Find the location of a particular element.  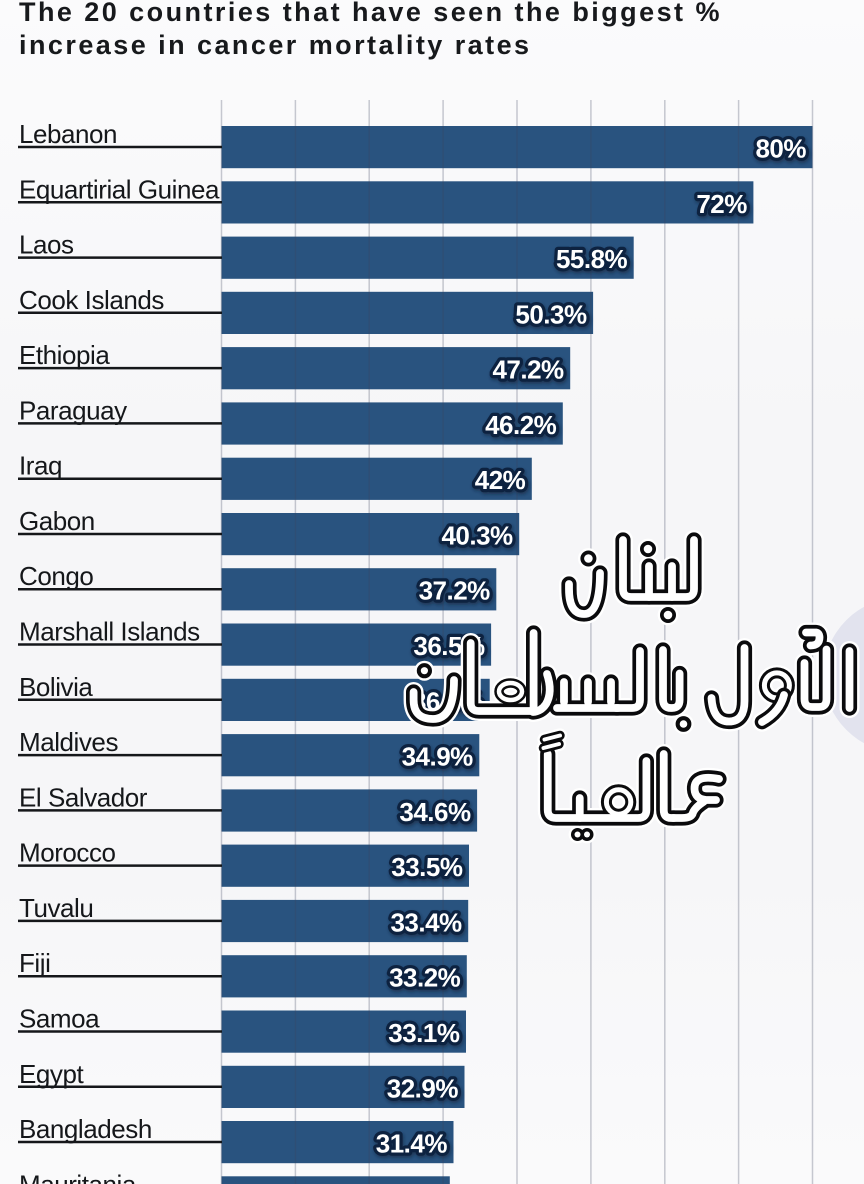

svg-text: Fiji is located at coordinates (34, 963).